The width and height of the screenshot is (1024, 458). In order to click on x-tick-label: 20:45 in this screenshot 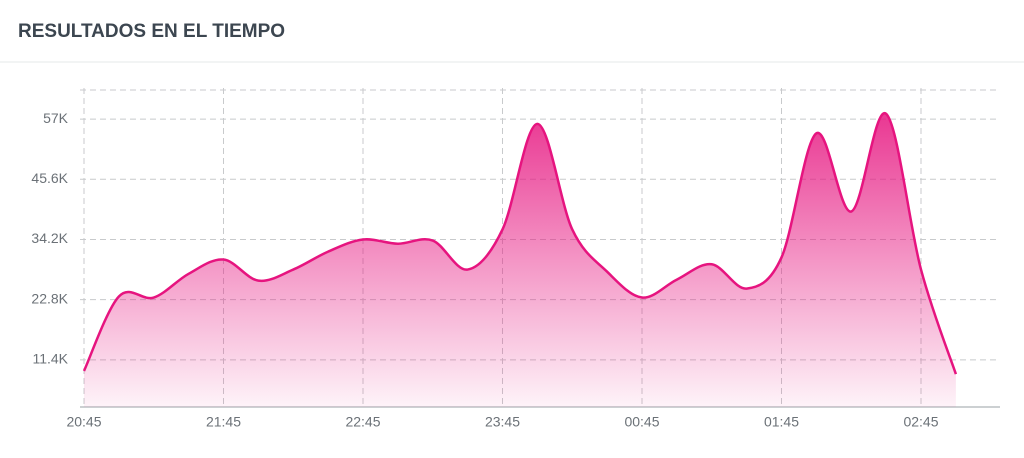, I will do `click(83, 422)`.